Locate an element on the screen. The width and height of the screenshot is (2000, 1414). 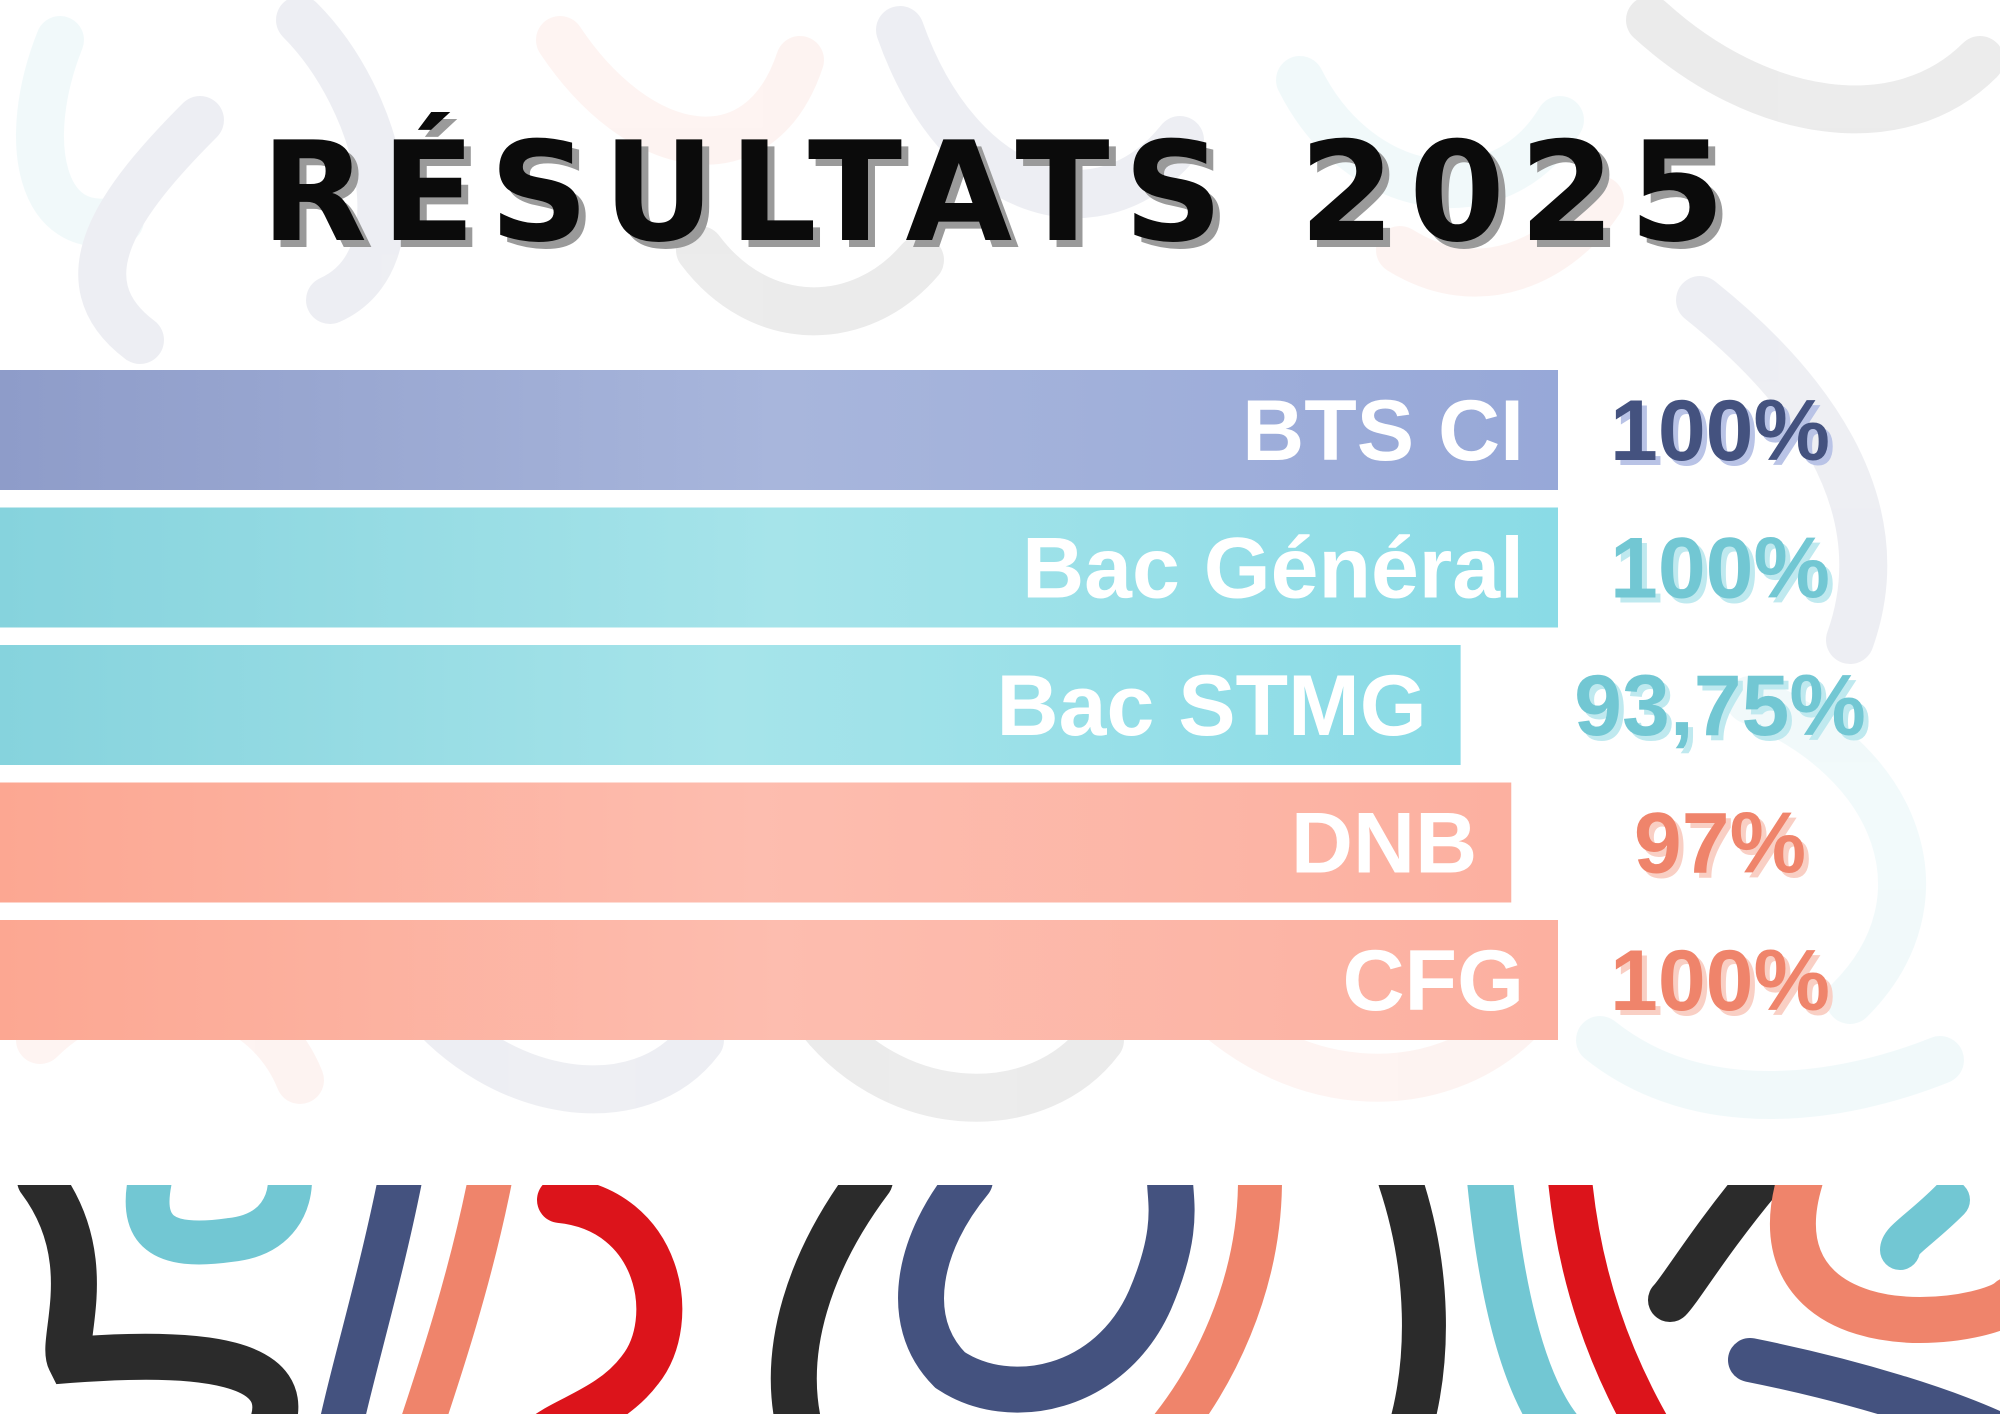
bar-dnb is located at coordinates (756, 842).